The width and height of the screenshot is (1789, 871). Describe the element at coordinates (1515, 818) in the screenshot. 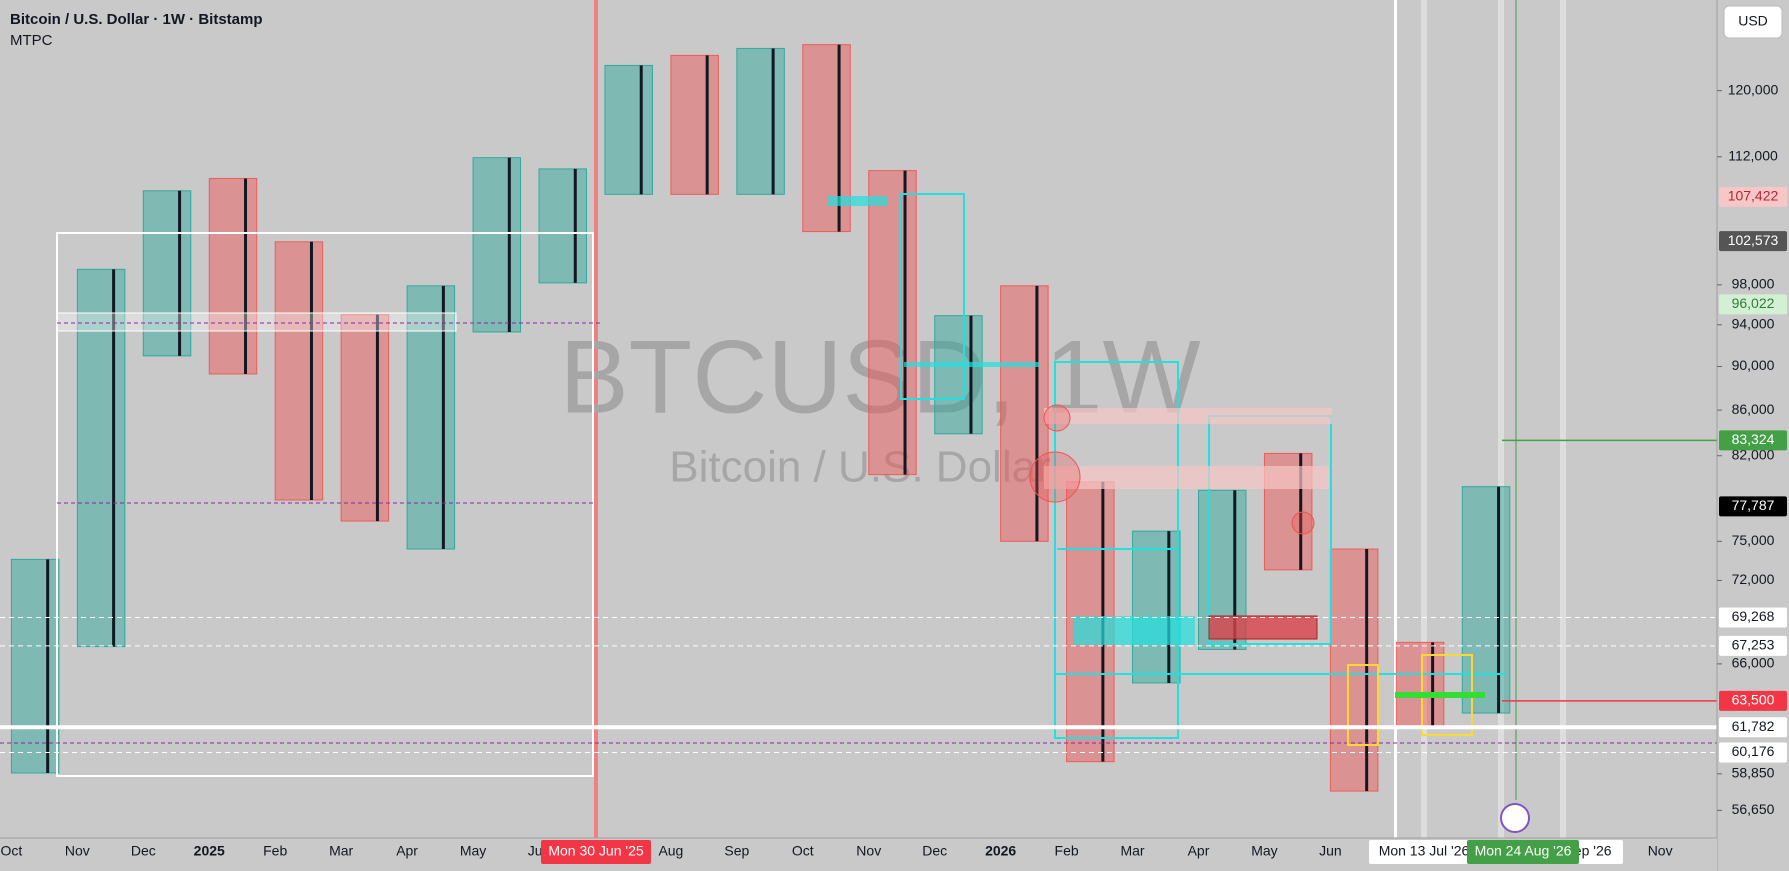

I see `icon` at that location.